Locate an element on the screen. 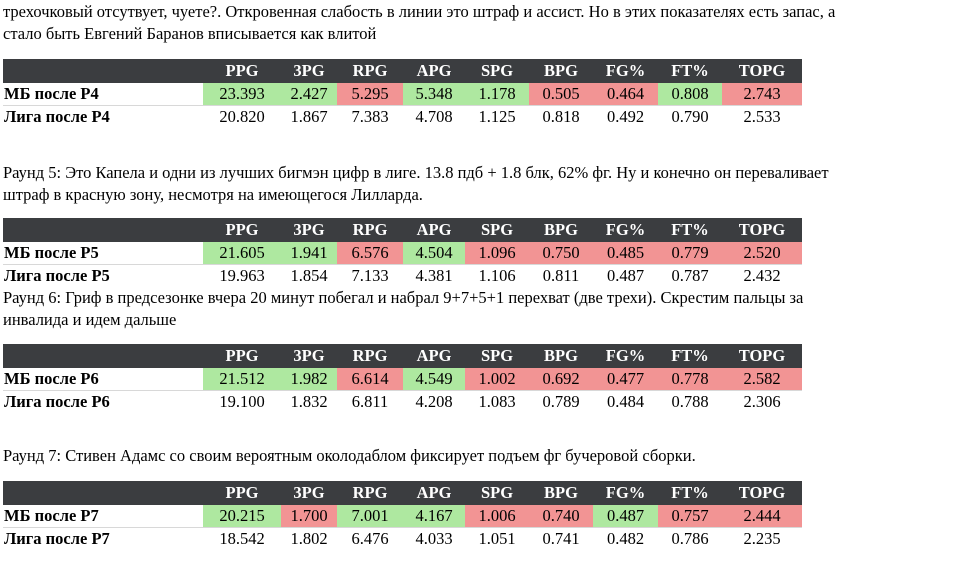  league-stat-cell: 2.306 is located at coordinates (762, 401).